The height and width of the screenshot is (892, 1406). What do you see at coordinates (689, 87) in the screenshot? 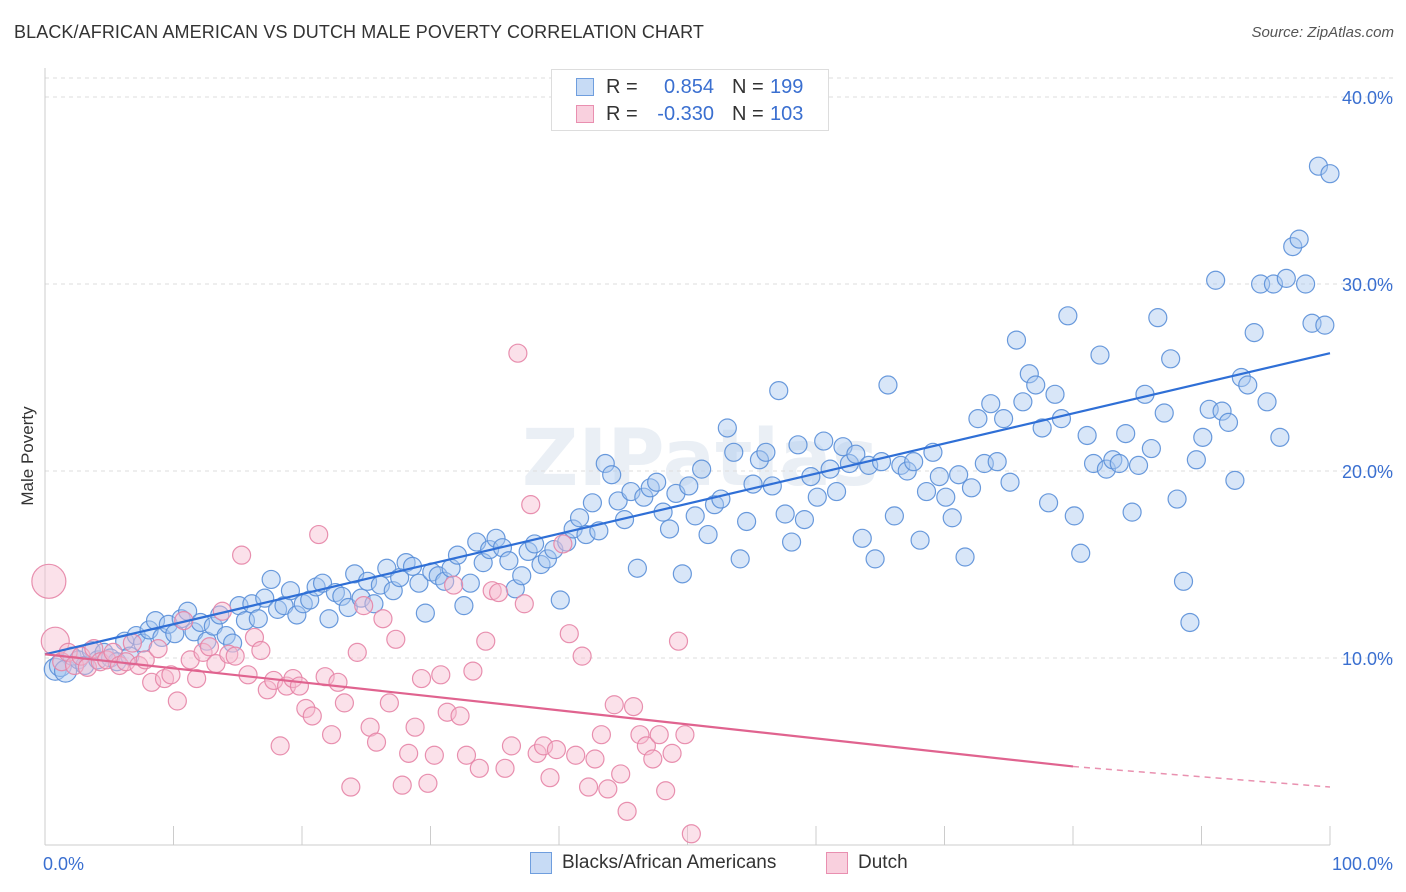
I see `legend-row-blacks: R = 0.854 N = 199` at bounding box center [689, 87].